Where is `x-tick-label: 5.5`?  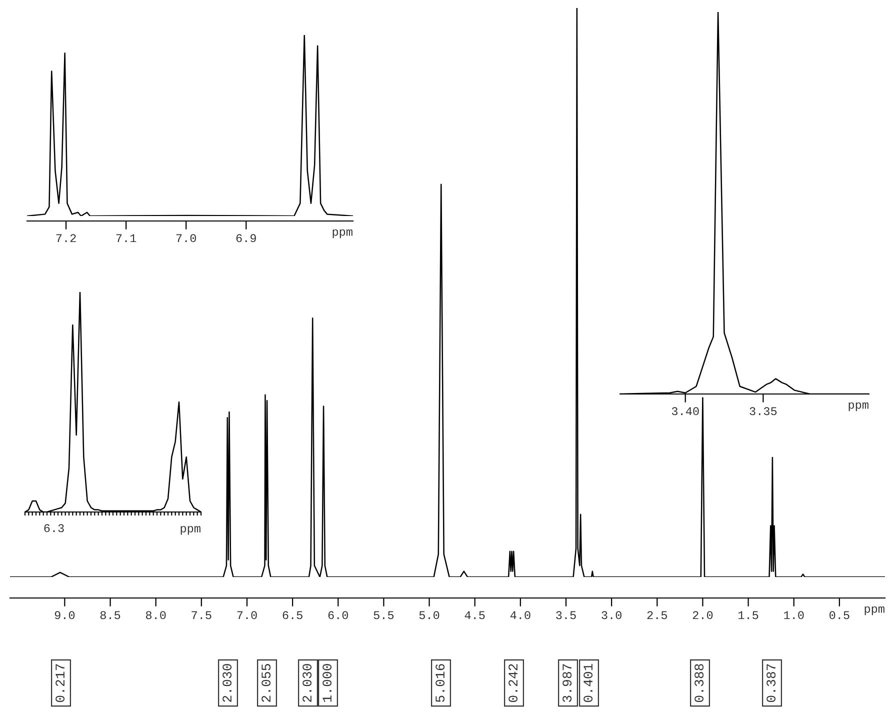 x-tick-label: 5.5 is located at coordinates (384, 615).